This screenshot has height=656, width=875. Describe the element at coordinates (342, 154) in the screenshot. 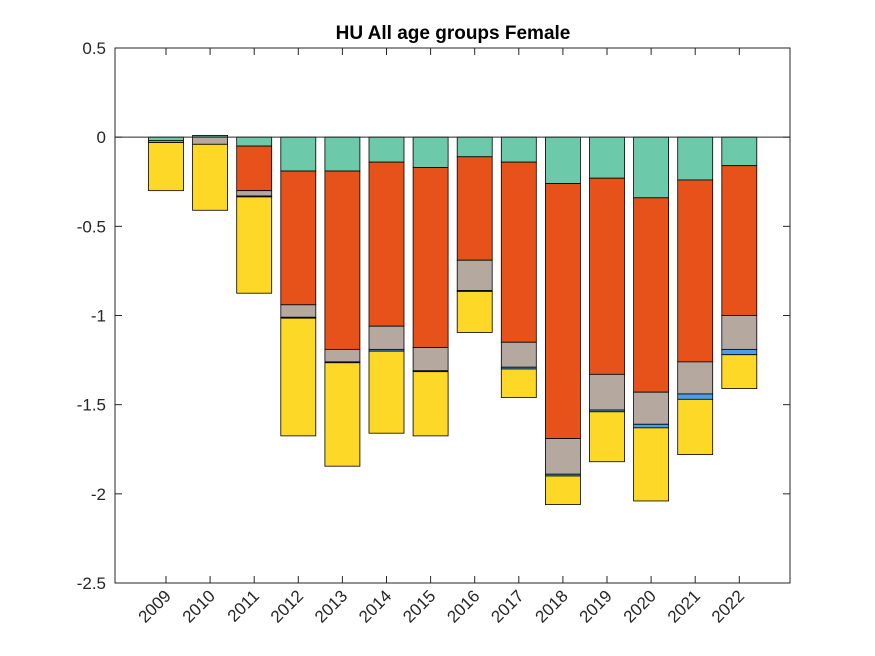

I see `bar-teal-2013` at that location.